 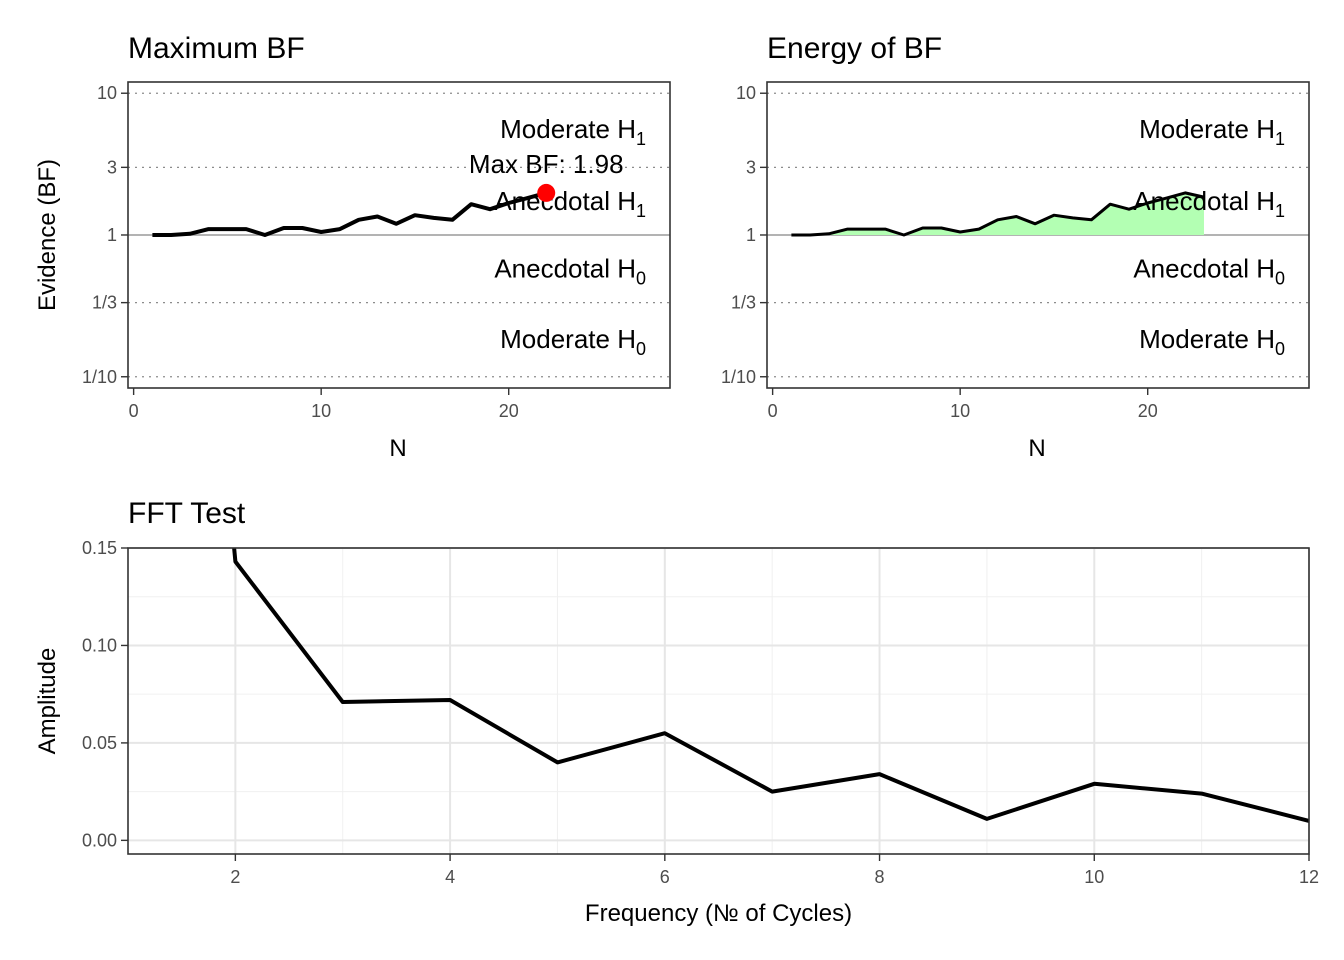 I want to click on y-tick-label: 0.05, so click(x=99, y=743).